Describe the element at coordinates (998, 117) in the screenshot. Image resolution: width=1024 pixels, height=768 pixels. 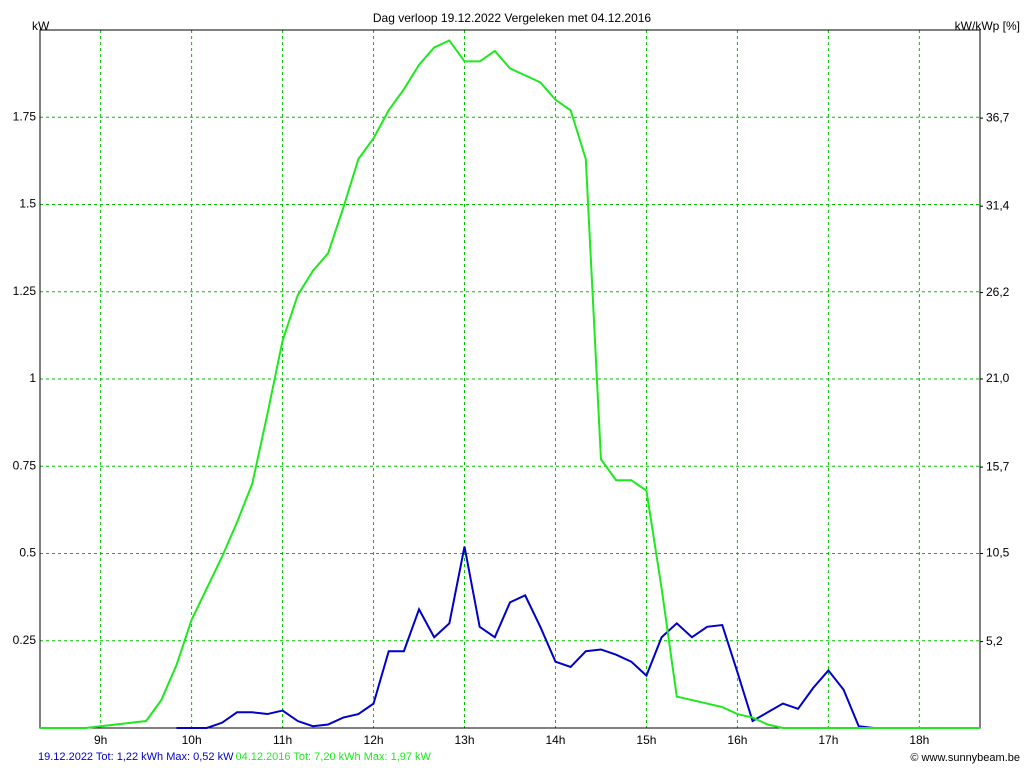
I see `y2-tick-label: 36,7` at that location.